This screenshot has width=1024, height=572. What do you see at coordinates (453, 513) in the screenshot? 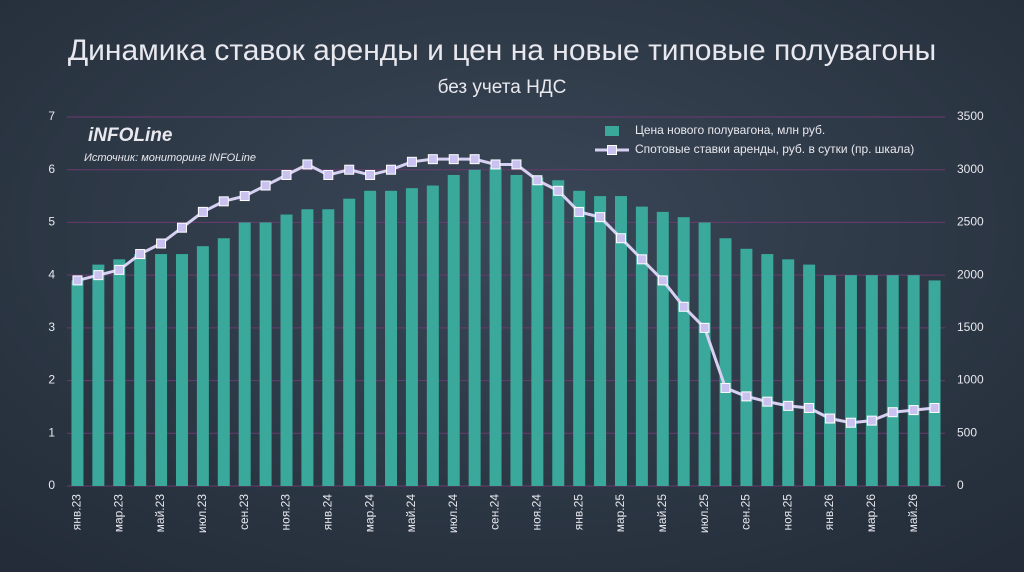
I see `x-tick-label: июл.24` at bounding box center [453, 513].